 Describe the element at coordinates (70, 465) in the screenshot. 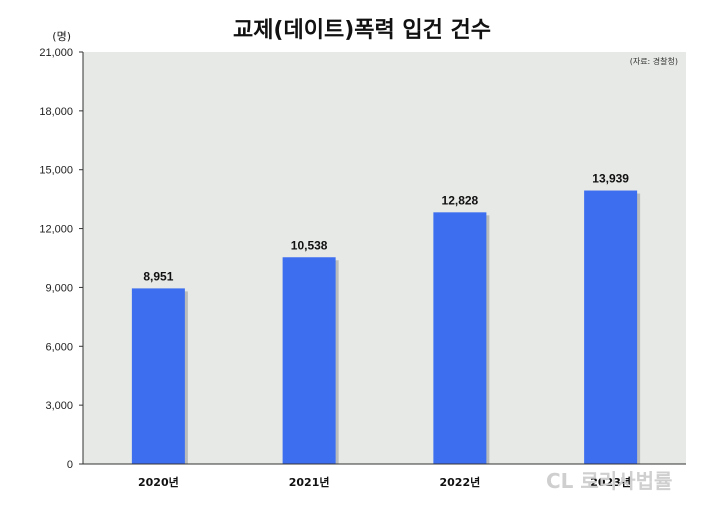

I see `y-tick-label: 0` at that location.